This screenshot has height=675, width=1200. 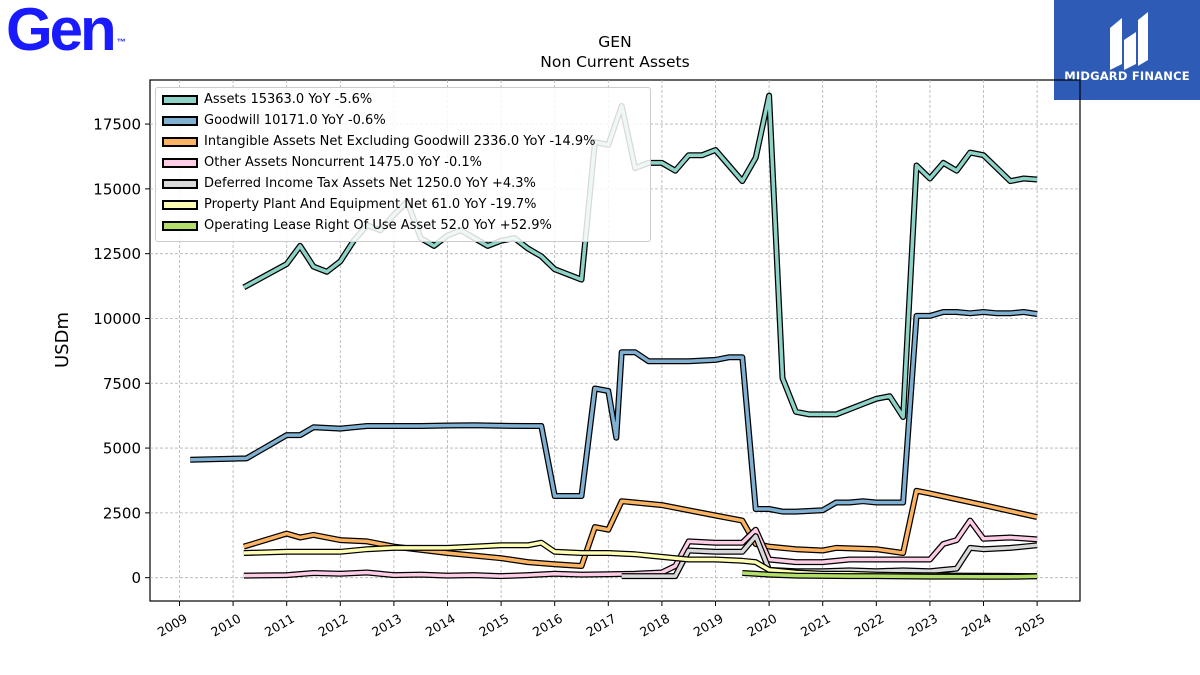 What do you see at coordinates (121, 42) in the screenshot?
I see `gen-logo-tm: ™` at bounding box center [121, 42].